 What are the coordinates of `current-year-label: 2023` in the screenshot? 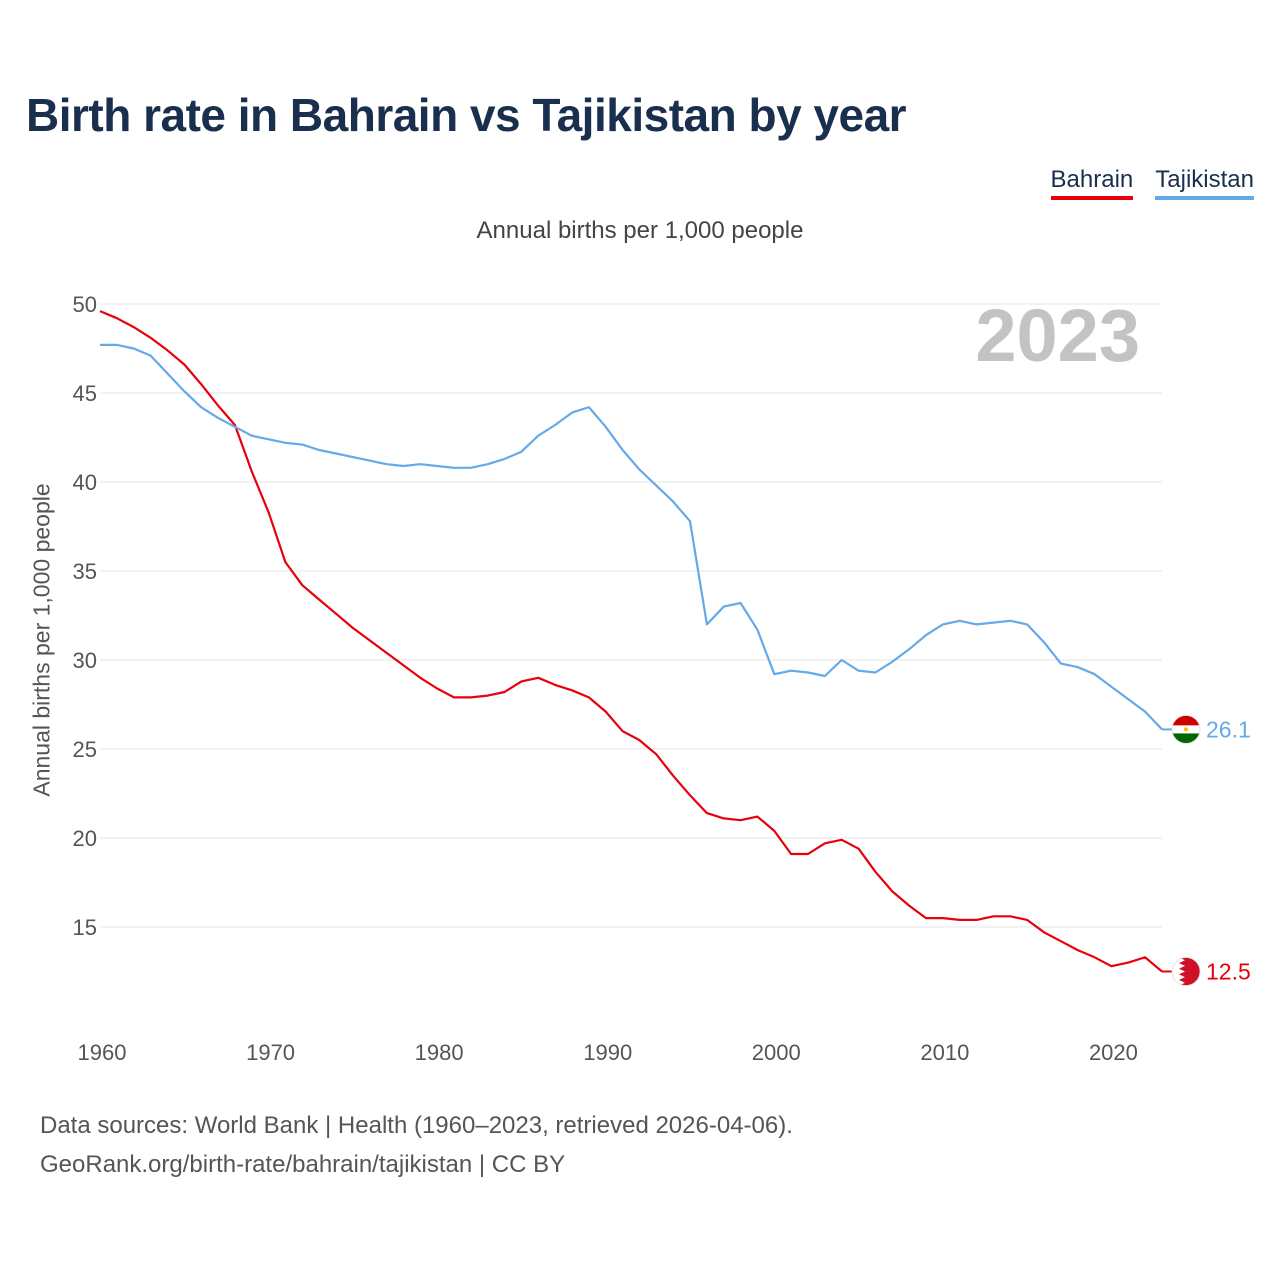 It's located at (1057, 335).